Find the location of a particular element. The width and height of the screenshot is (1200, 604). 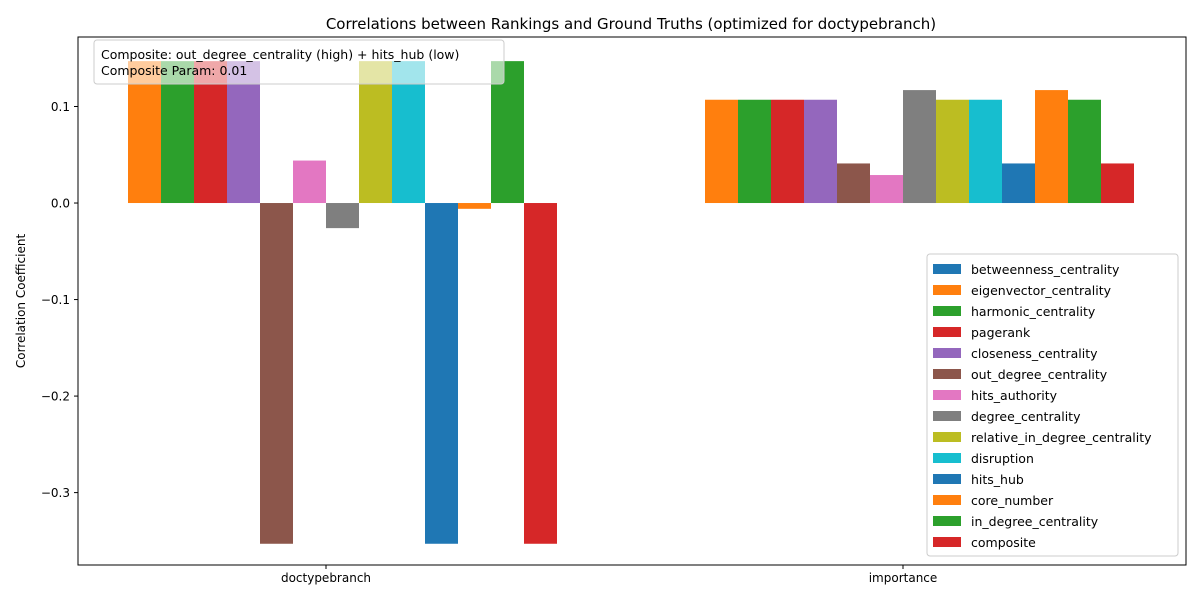

bar-pagerank-importance is located at coordinates (787, 151).